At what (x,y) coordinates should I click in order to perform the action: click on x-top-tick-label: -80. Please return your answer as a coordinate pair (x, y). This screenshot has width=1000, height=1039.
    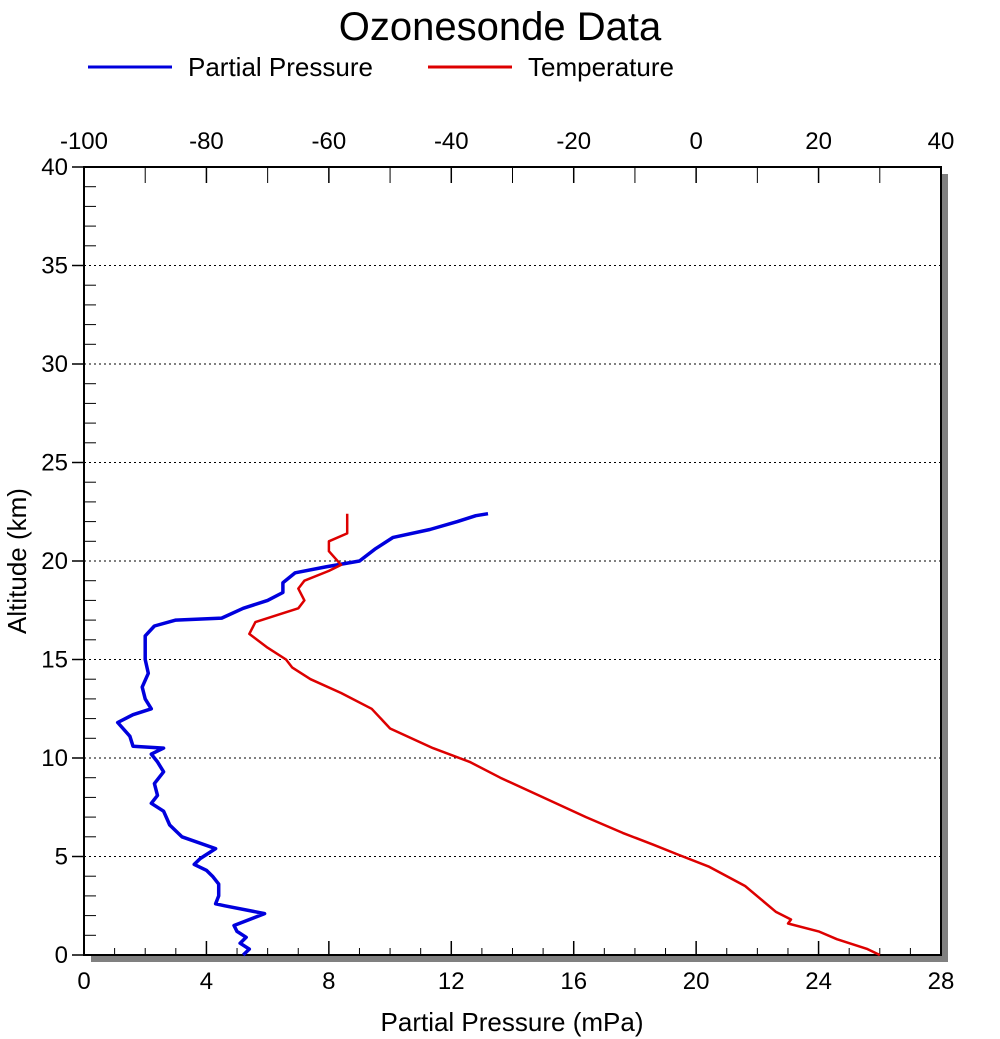
    Looking at the image, I should click on (206, 141).